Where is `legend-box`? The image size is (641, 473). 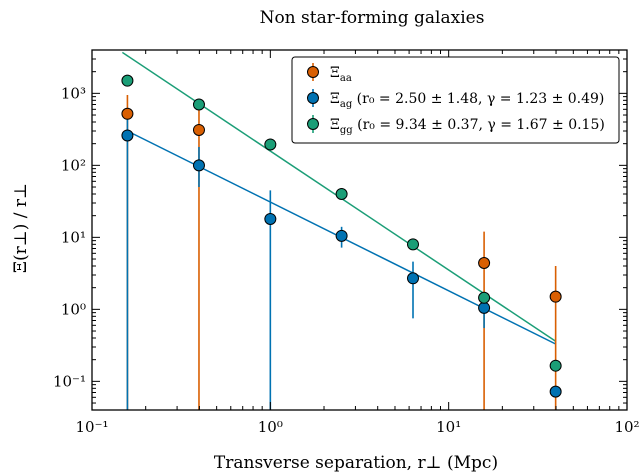
legend-box is located at coordinates (455, 100).